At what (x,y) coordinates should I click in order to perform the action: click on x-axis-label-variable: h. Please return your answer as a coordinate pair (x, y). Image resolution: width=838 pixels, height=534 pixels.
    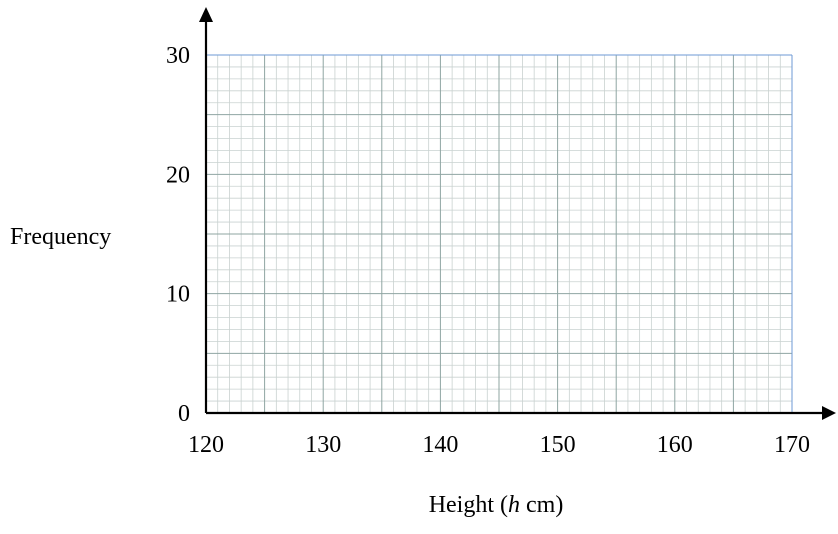
    Looking at the image, I should click on (514, 505).